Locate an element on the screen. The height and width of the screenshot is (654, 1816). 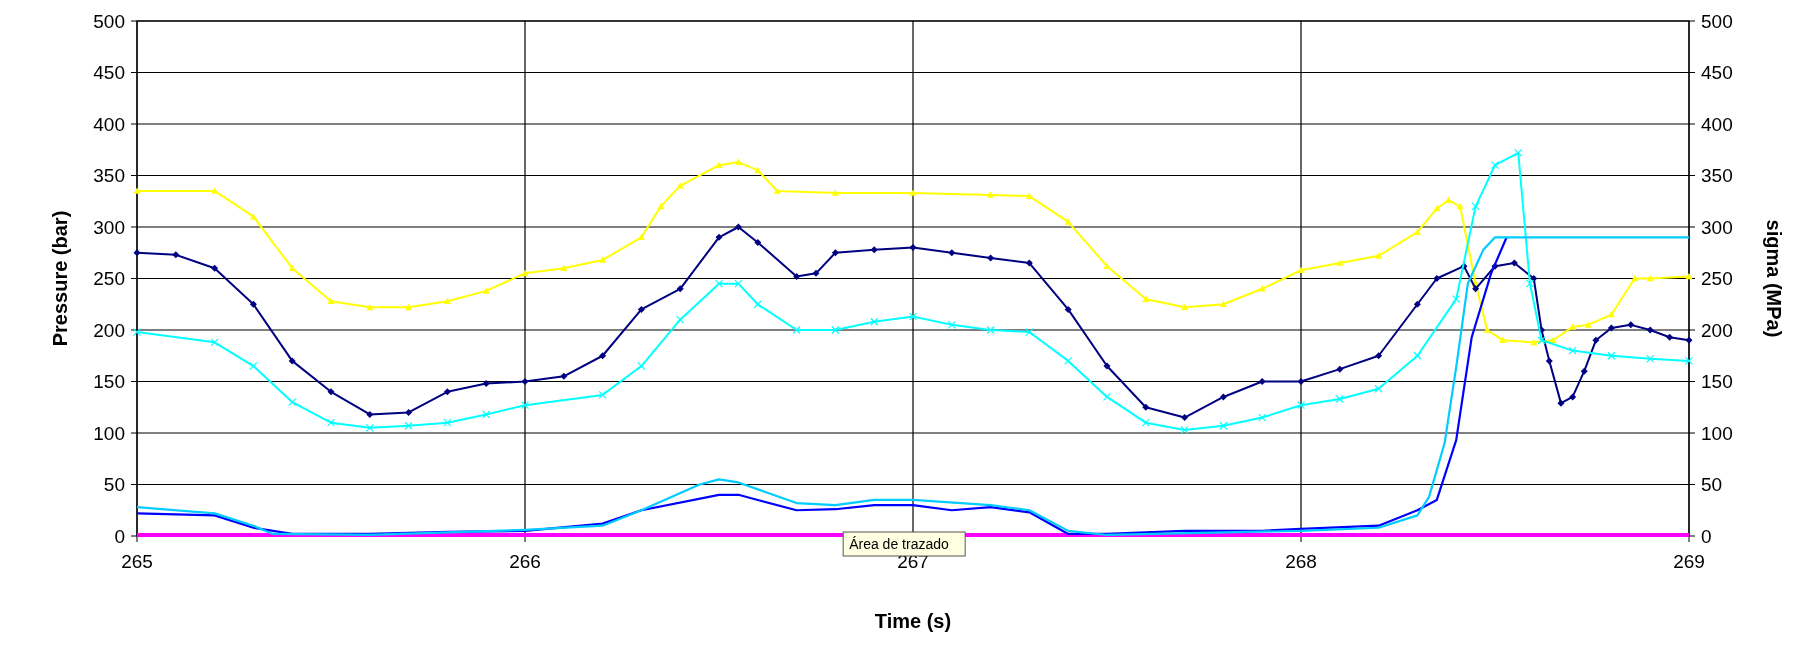
y2-tick-label: 450 is located at coordinates (1717, 73).